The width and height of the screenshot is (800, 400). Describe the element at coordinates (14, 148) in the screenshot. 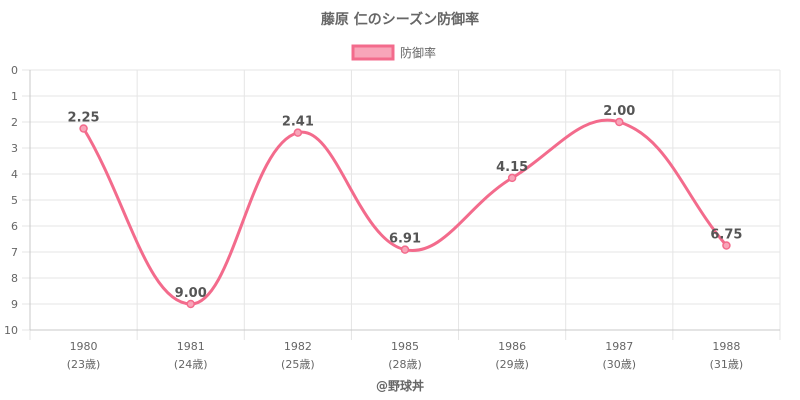

I see `y-tick-label: 3` at that location.